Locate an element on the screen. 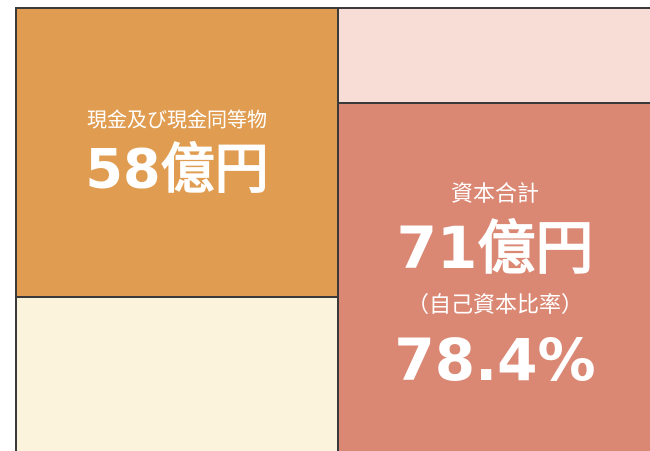 This screenshot has width=650, height=451. equity-ratio-label: （自己資本比率） is located at coordinates (495, 305).